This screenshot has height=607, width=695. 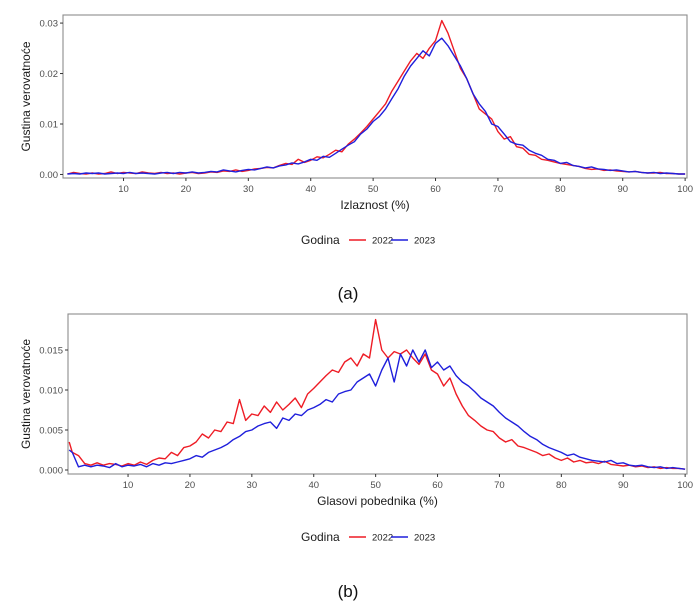 I want to click on y-tick-label: 0.00, so click(x=49, y=175).